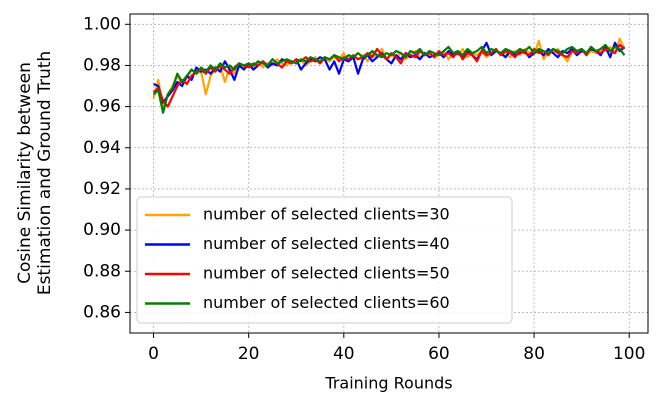  Describe the element at coordinates (389, 78) in the screenshot. I see `series-line` at that location.